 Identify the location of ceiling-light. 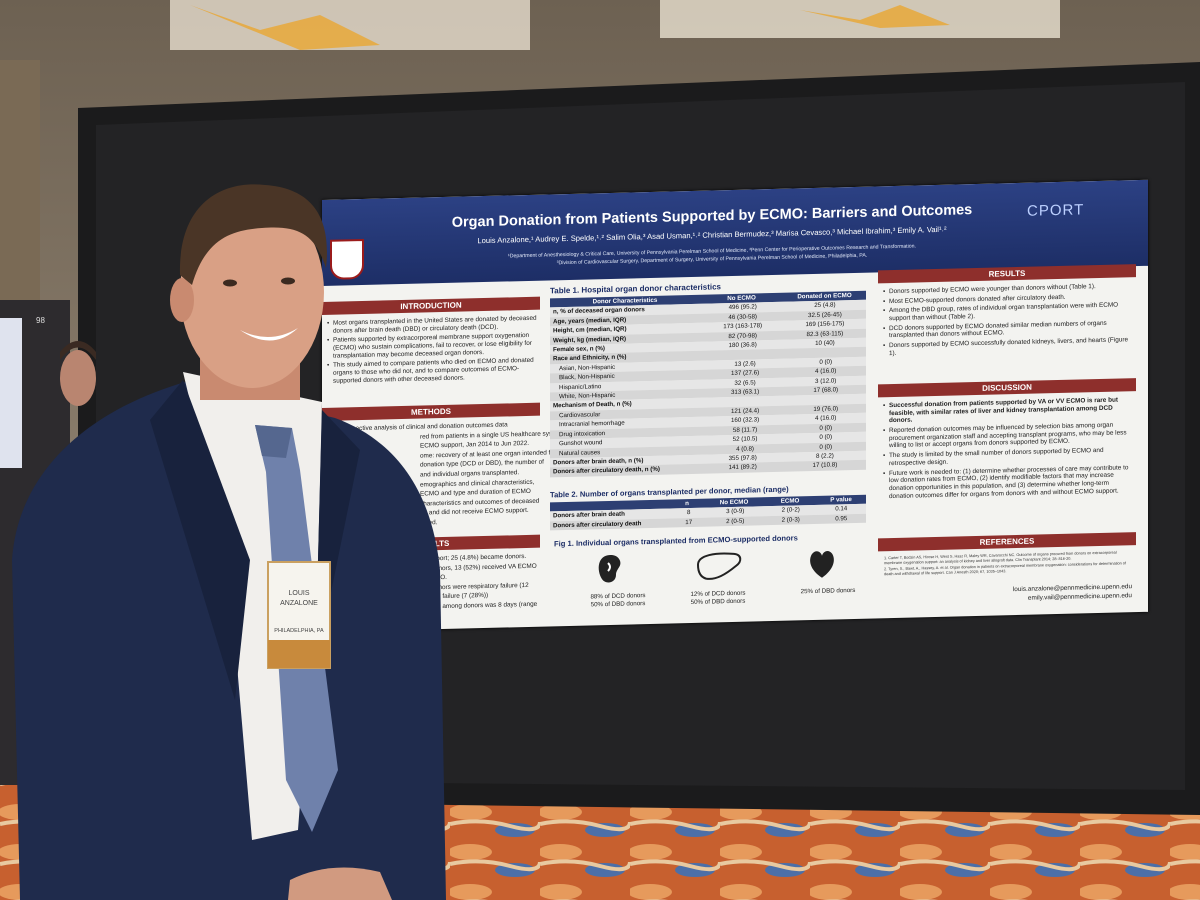
(860, 19).